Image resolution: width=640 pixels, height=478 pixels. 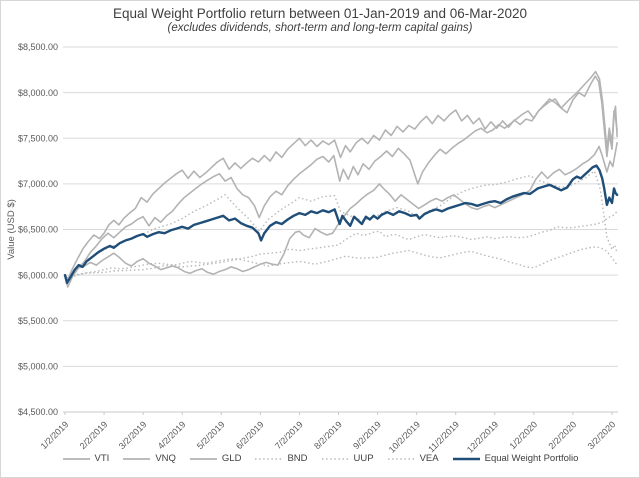 What do you see at coordinates (38, 275) in the screenshot?
I see `y-tick-label: $6,000.00` at bounding box center [38, 275].